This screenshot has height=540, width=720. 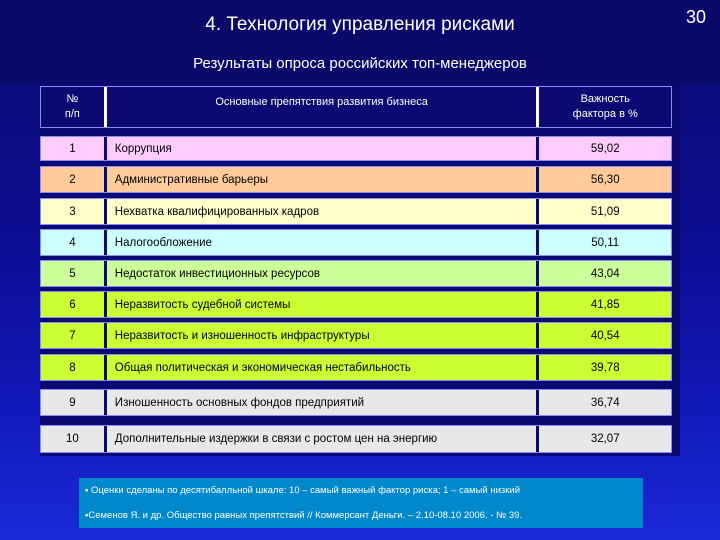 What do you see at coordinates (74, 439) in the screenshot?
I see `row-number: 10` at bounding box center [74, 439].